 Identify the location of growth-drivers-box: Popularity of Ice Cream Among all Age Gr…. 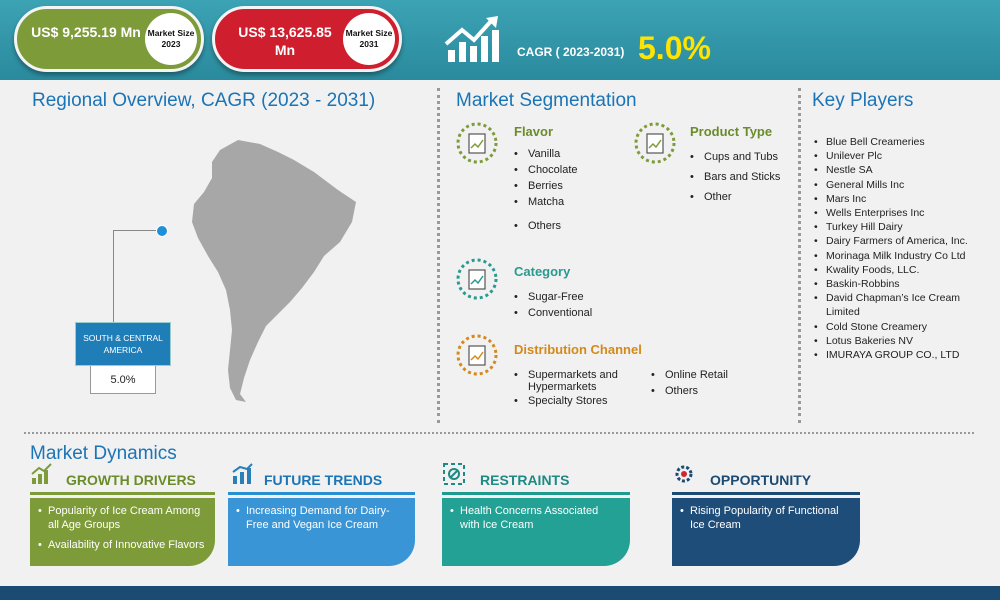
(122, 532).